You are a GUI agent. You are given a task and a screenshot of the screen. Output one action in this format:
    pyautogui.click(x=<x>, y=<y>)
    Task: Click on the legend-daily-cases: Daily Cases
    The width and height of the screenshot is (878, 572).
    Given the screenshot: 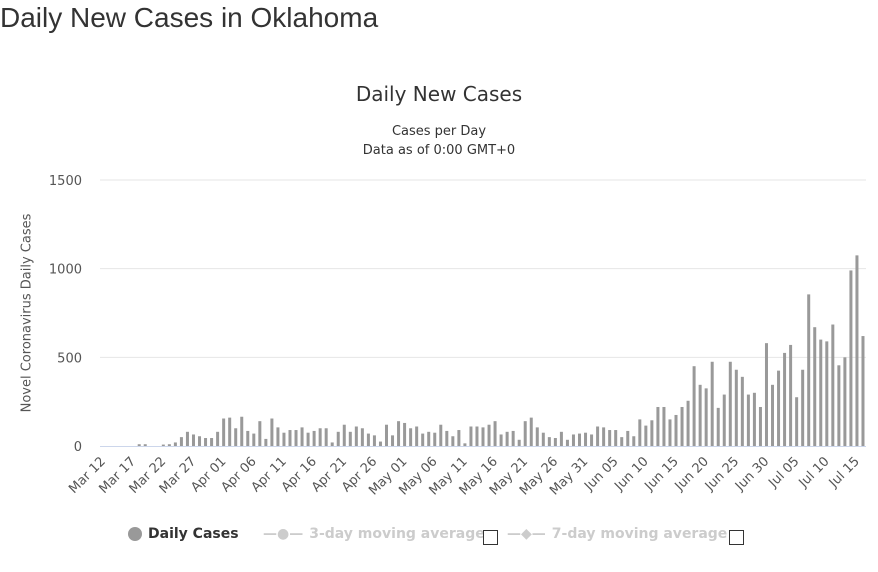 What is the action you would take?
    pyautogui.click(x=183, y=534)
    